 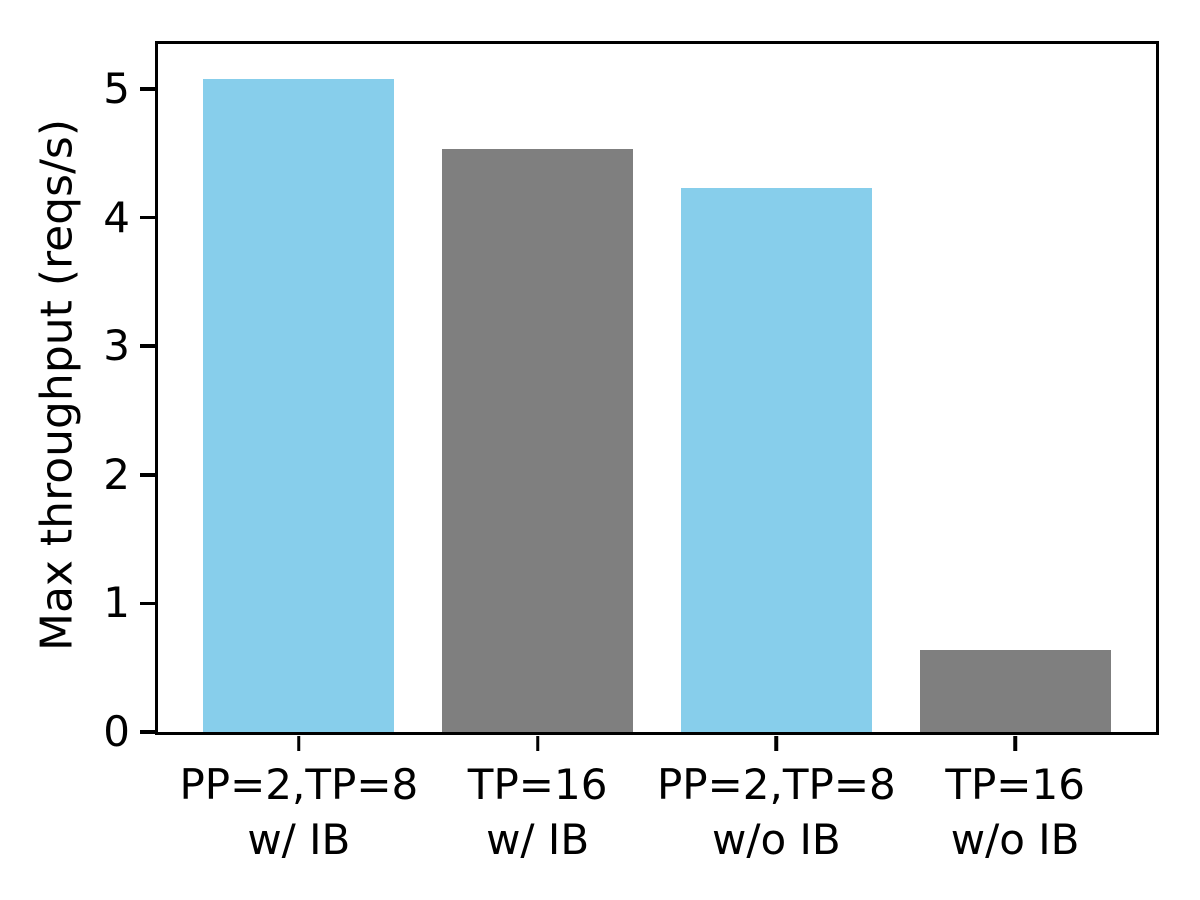 I want to click on y-tick-label: 0, so click(x=116, y=731).